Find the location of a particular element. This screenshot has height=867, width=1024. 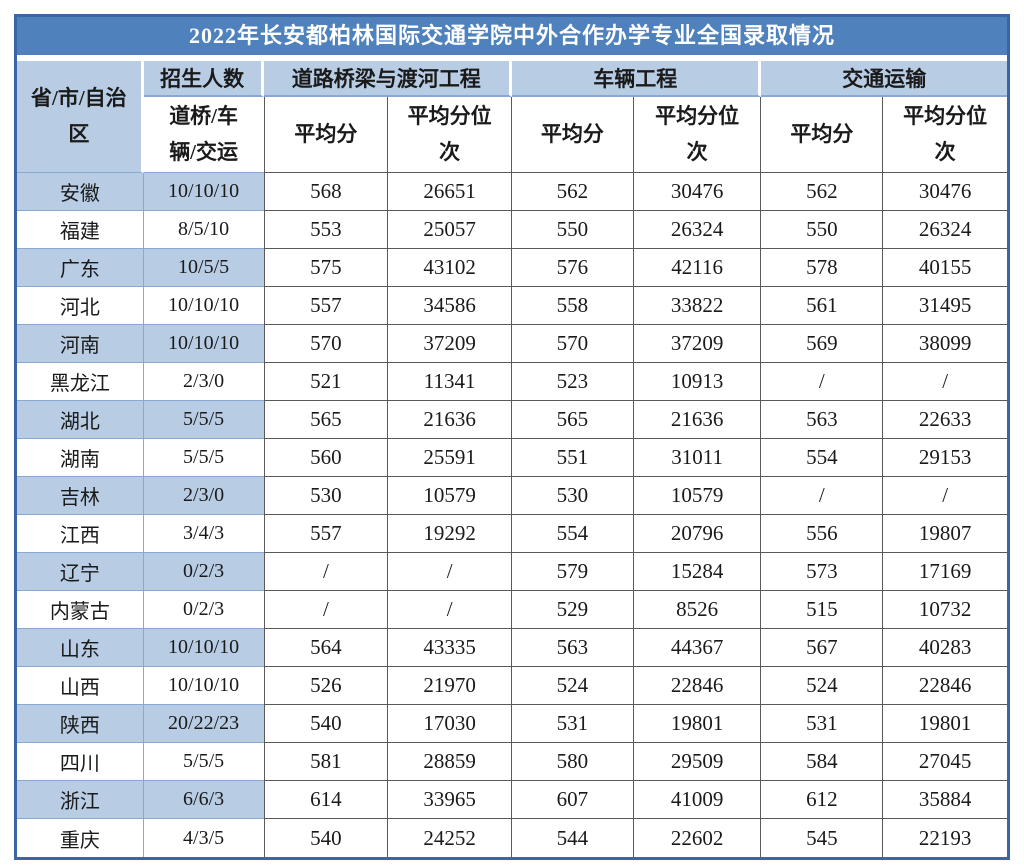

table-row: 内蒙古 0/2/3//529 8526 515 10732 is located at coordinates (512, 610).